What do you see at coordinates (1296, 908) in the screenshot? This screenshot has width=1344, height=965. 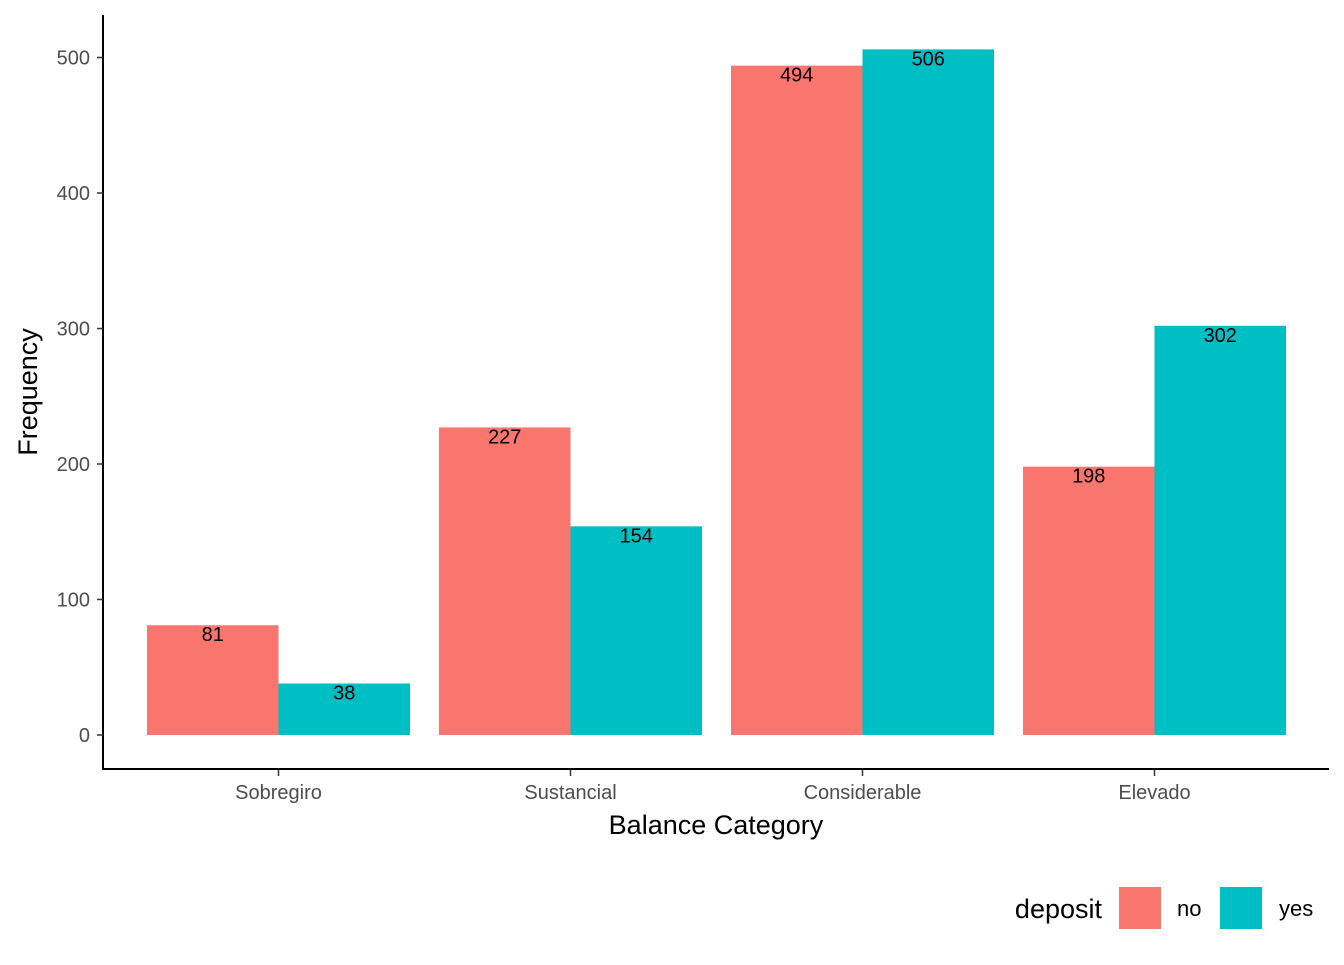 I see `legend-label-yes: yes` at bounding box center [1296, 908].